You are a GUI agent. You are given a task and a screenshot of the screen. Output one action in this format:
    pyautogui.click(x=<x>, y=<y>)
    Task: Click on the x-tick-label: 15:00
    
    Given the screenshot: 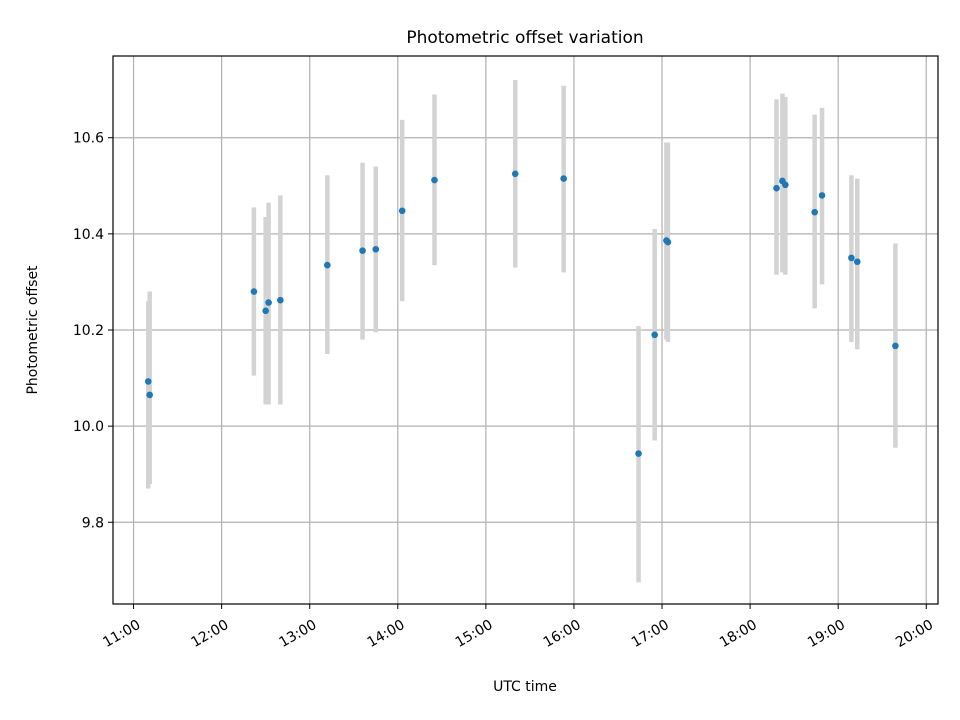 What is the action you would take?
    pyautogui.click(x=474, y=634)
    